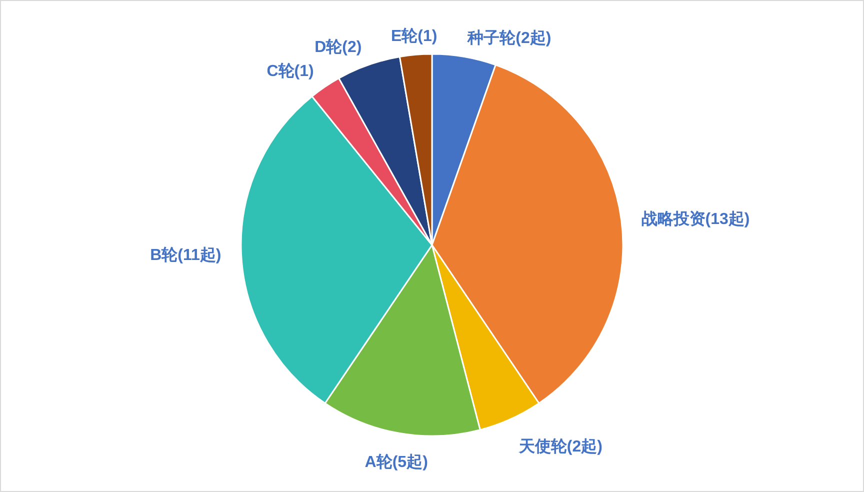 This screenshot has height=492, width=864. What do you see at coordinates (560, 446) in the screenshot?
I see `slice-label: 天使轮(2起)` at bounding box center [560, 446].